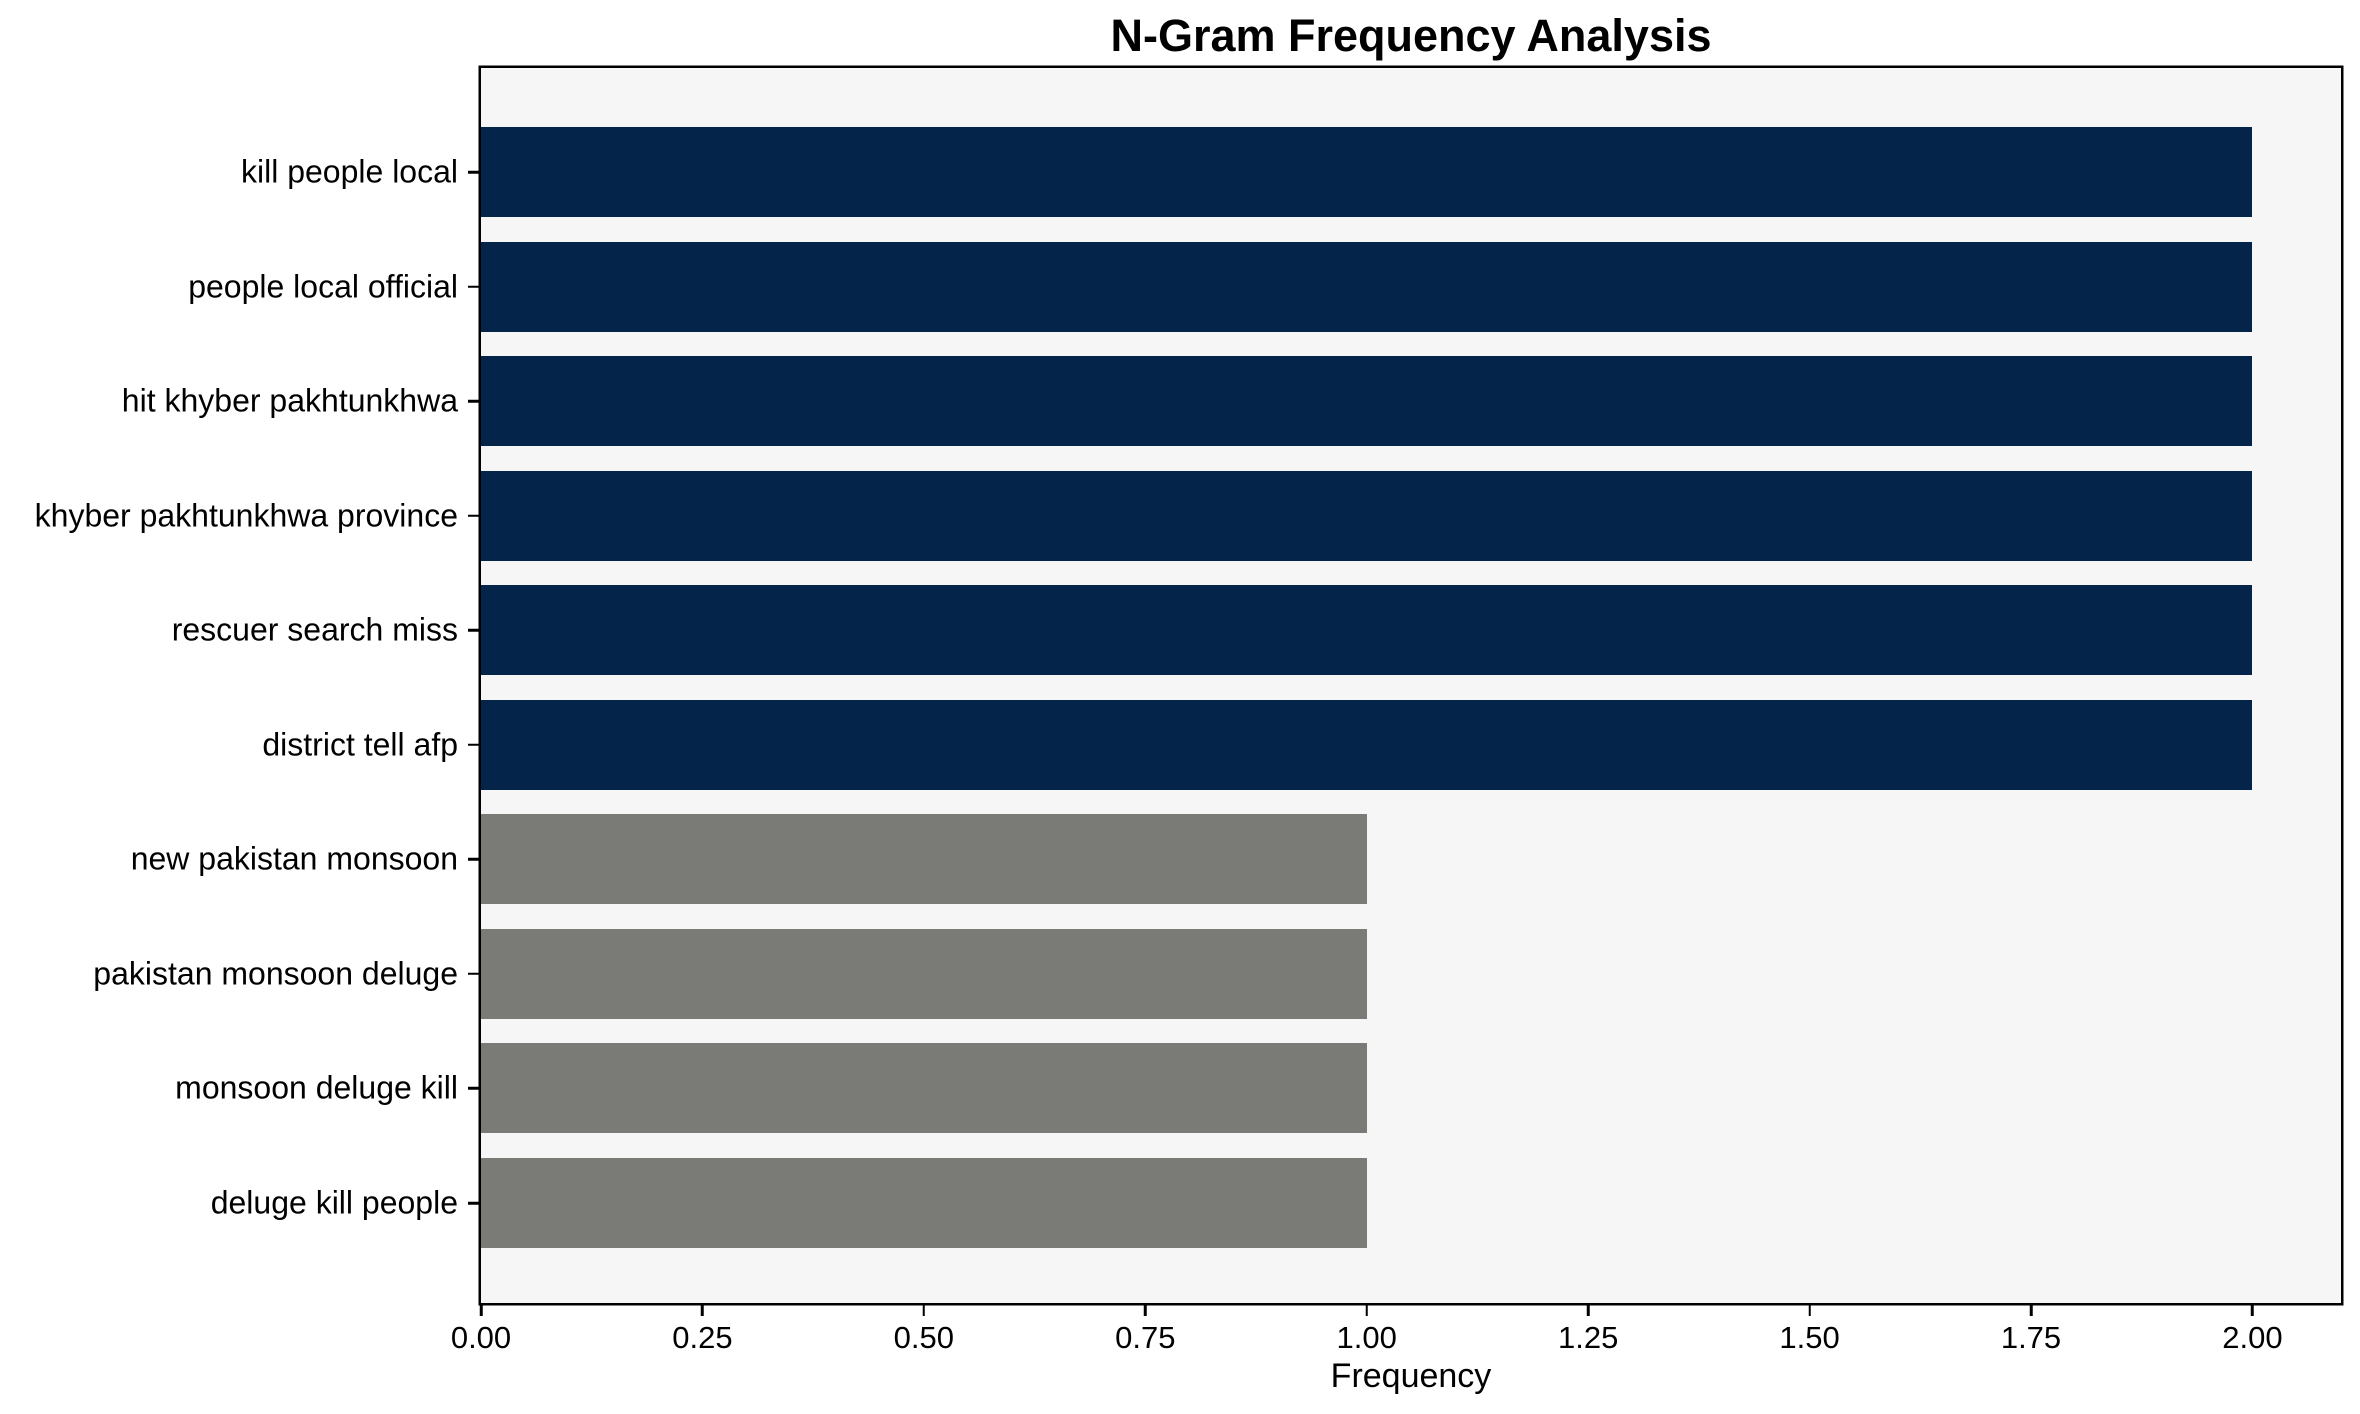 This screenshot has width=2360, height=1414. I want to click on chart-title: N-Gram Frequency Analysis, so click(1411, 35).